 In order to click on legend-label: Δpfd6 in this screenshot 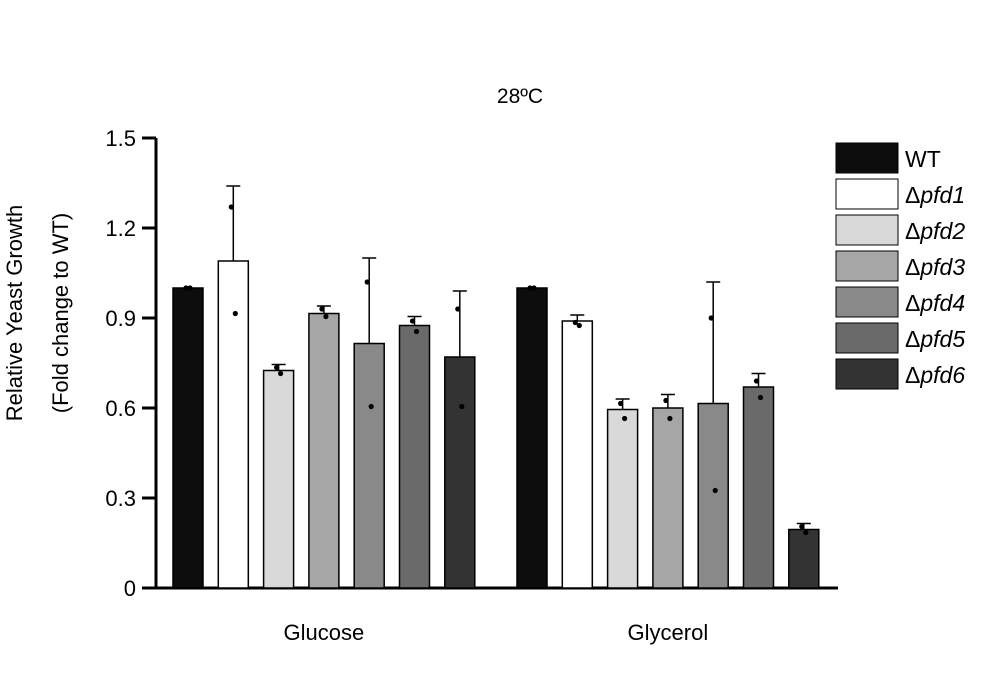, I will do `click(935, 375)`.